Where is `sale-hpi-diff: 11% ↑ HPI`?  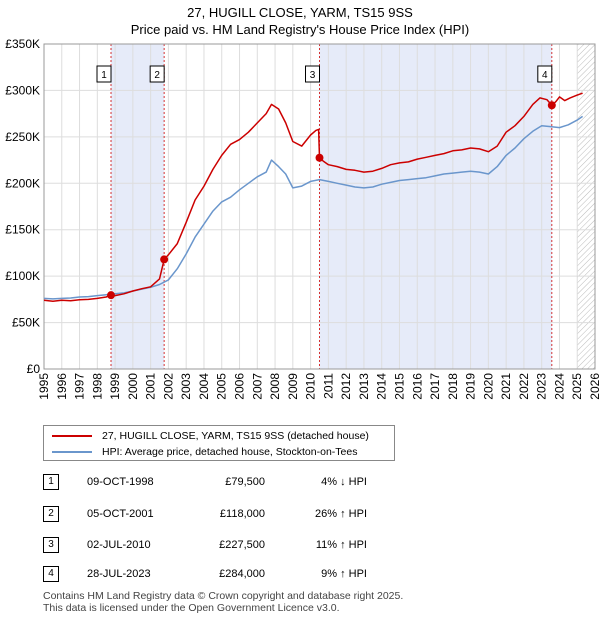
sale-hpi-diff: 11% ↑ HPI is located at coordinates (341, 545).